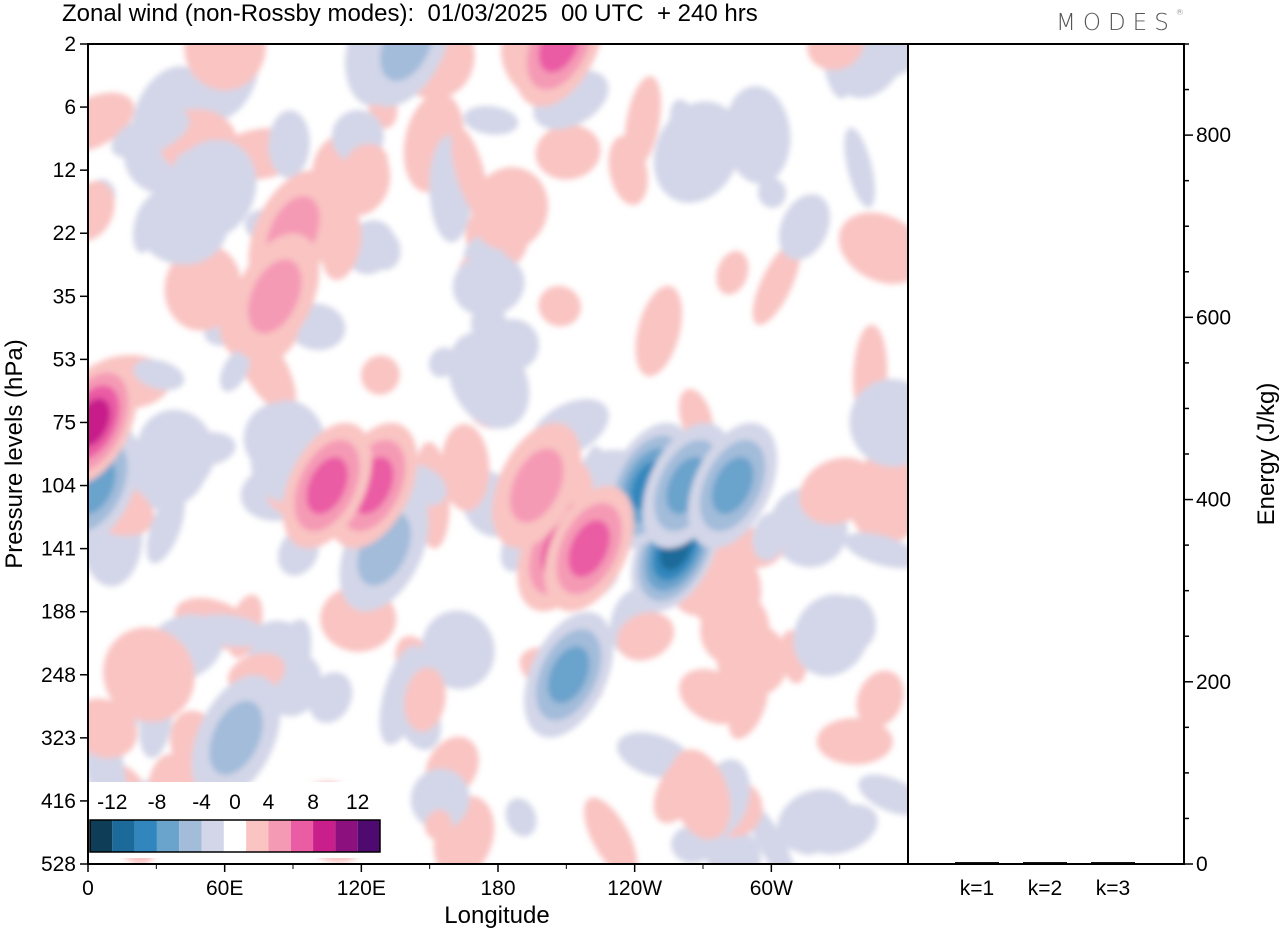 The height and width of the screenshot is (930, 1280). I want to click on energy-category-label: k=3, so click(1113, 888).